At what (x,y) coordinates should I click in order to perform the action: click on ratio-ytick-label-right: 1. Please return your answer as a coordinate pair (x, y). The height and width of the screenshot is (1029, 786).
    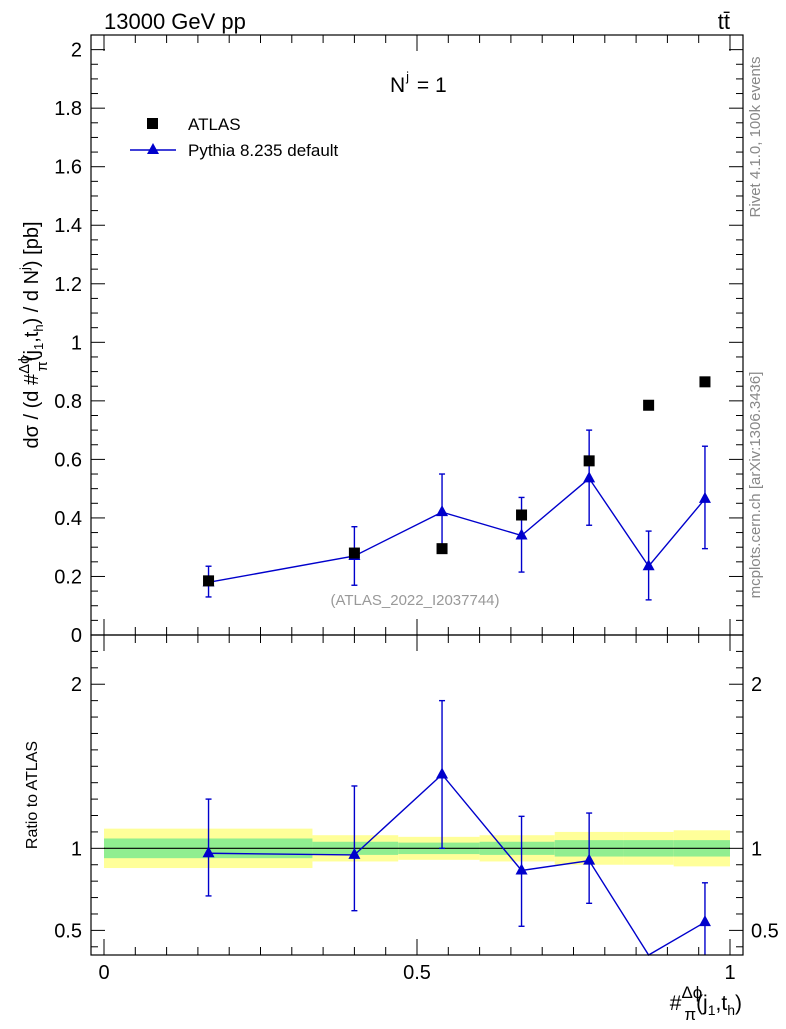
    Looking at the image, I should click on (756, 849).